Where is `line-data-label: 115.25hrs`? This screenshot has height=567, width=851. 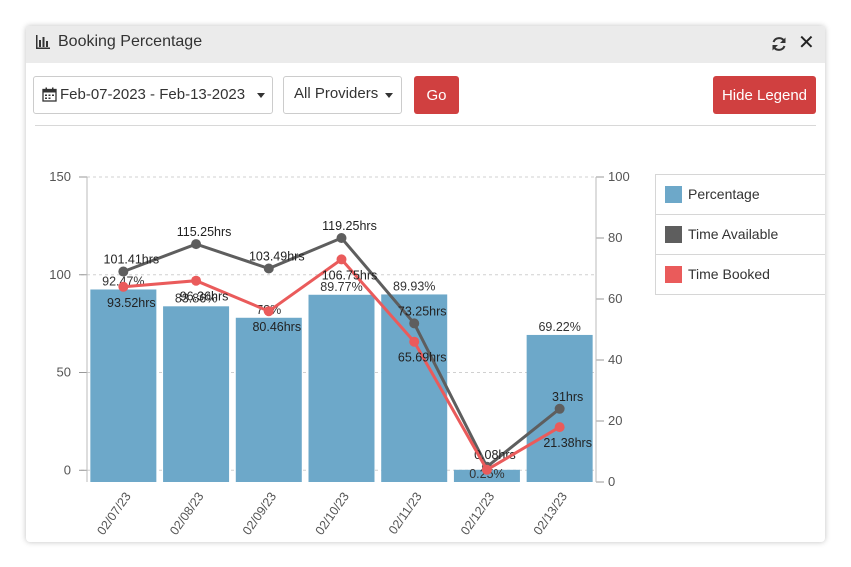
line-data-label: 115.25hrs is located at coordinates (204, 232).